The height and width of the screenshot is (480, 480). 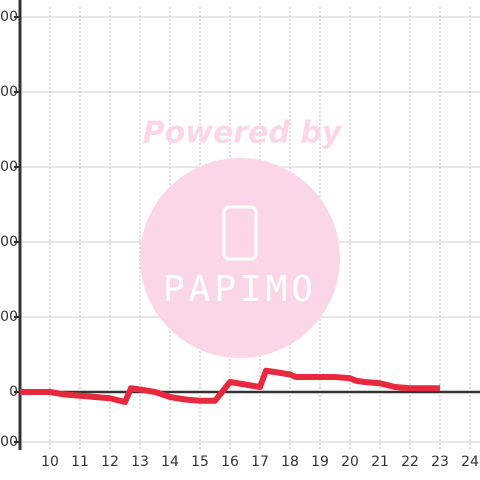 What do you see at coordinates (260, 462) in the screenshot?
I see `x-tick-label: 17` at bounding box center [260, 462].